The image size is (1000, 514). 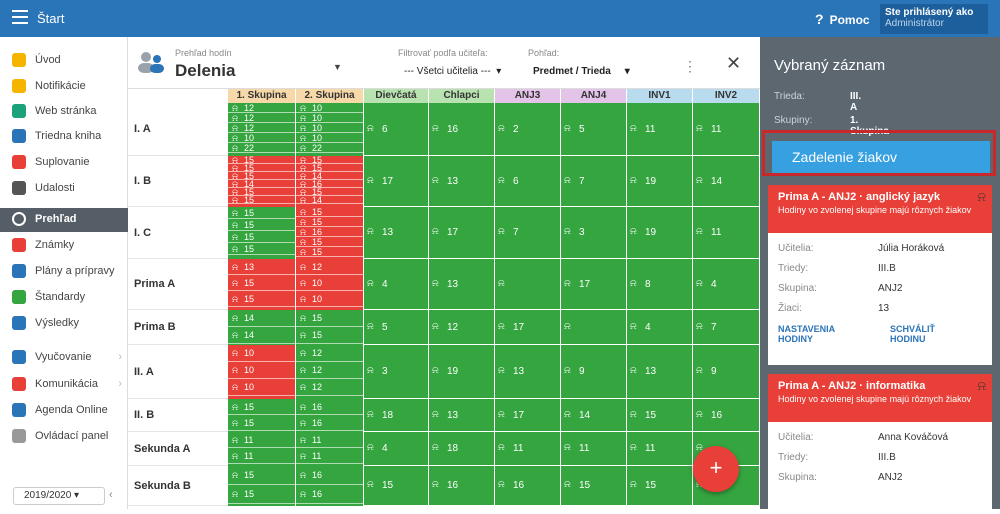 What do you see at coordinates (528, 96) in the screenshot?
I see `column-header: ANJ3` at bounding box center [528, 96].